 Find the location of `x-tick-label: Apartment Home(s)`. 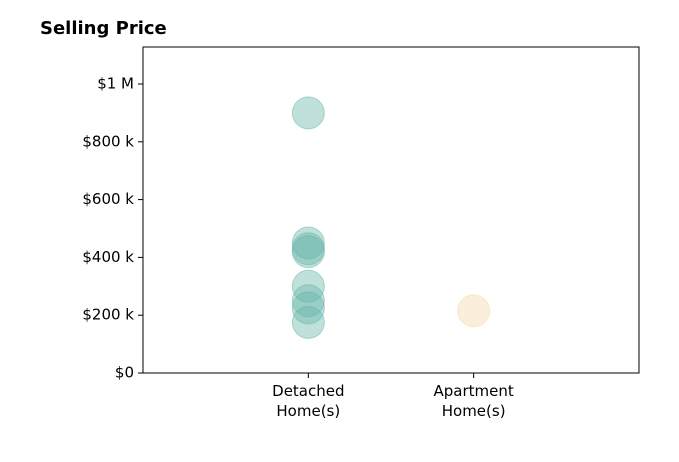

x-tick-label: Apartment Home(s) is located at coordinates (473, 401).